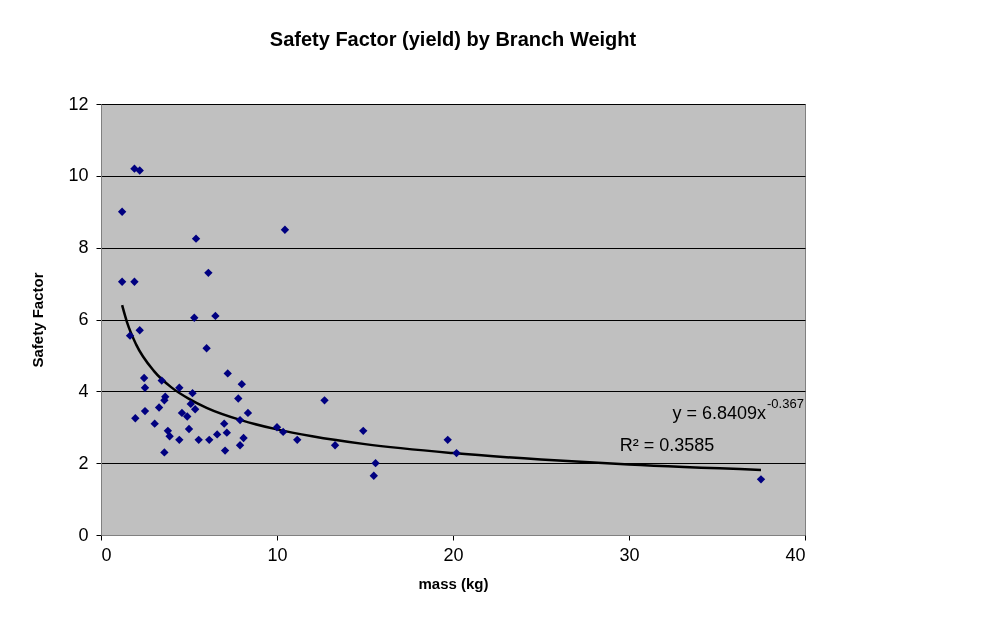 This screenshot has width=1003, height=634. I want to click on x-tick-label: 10, so click(277, 554).